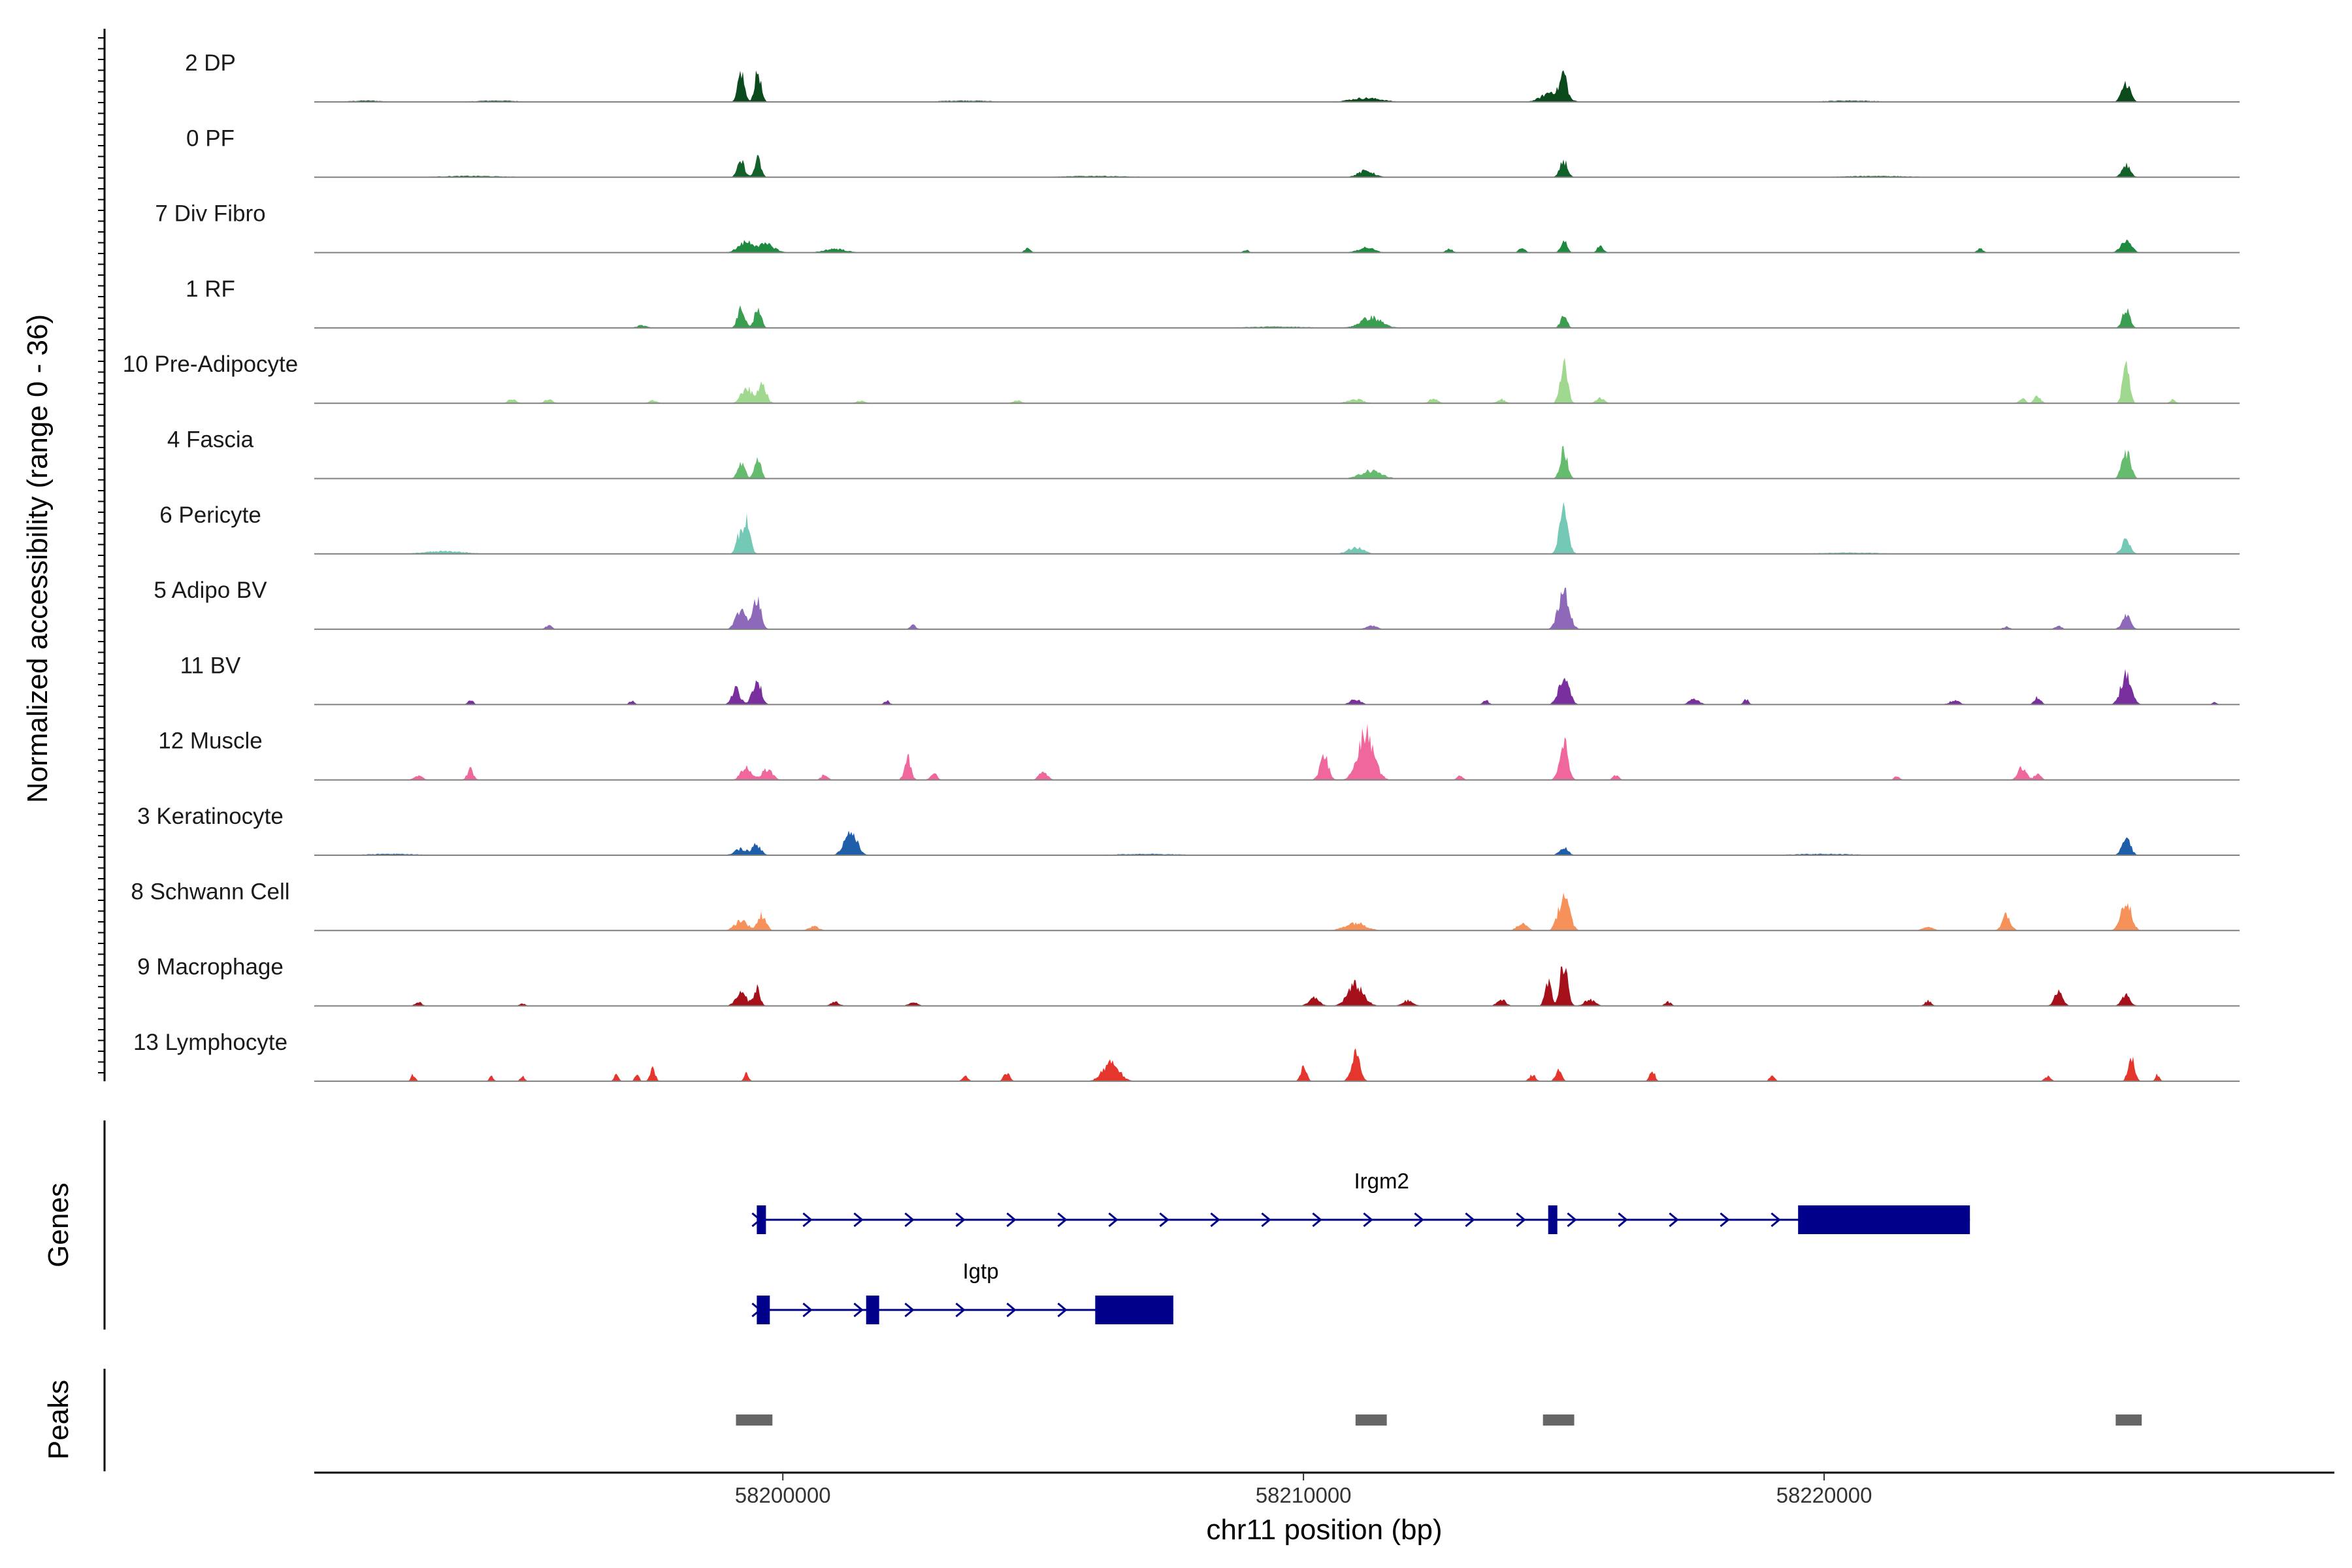  Describe the element at coordinates (210, 816) in the screenshot. I see `track-label: 3 Keratinocyte` at that location.